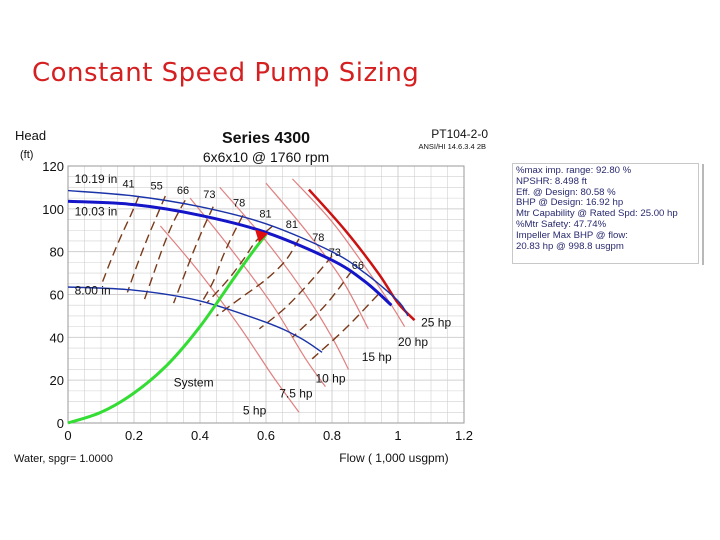 Image resolution: width=720 pixels, height=540 pixels. What do you see at coordinates (209, 195) in the screenshot?
I see `efficiency-curve-label: 73` at bounding box center [209, 195].